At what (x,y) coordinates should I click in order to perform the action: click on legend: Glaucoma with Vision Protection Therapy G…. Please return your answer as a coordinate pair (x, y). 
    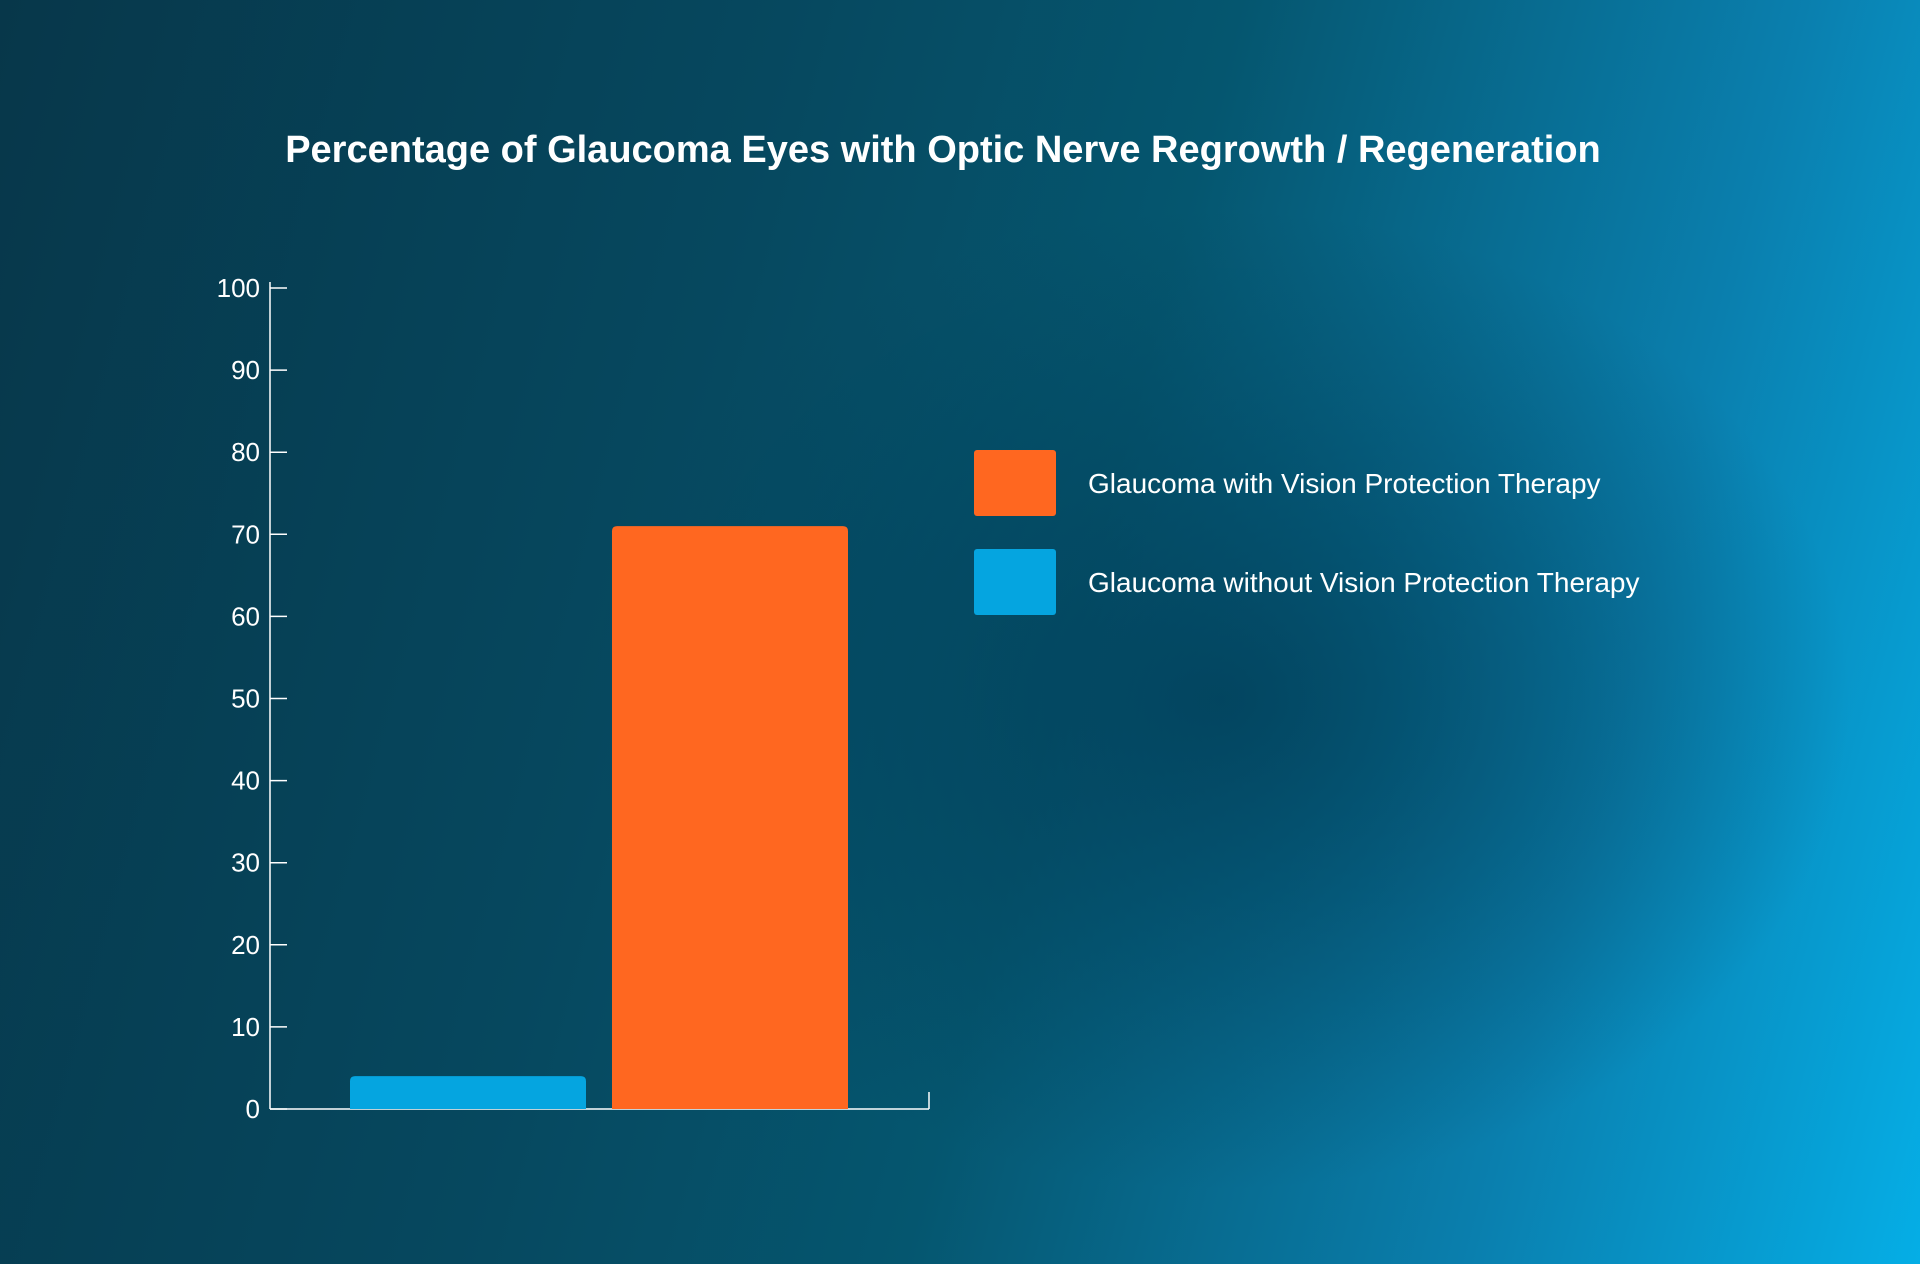
    Looking at the image, I should click on (1306, 532).